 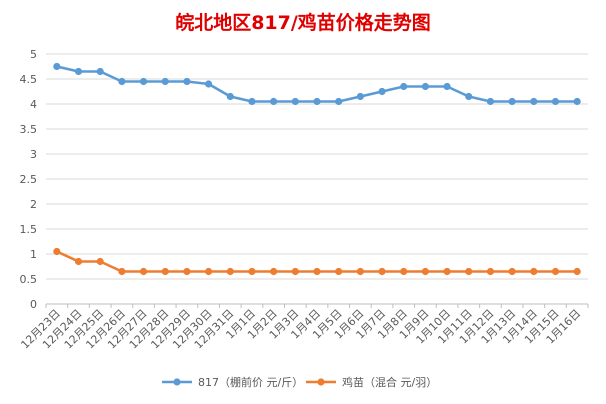 What do you see at coordinates (33, 54) in the screenshot?
I see `y-tick-label: 5` at bounding box center [33, 54].